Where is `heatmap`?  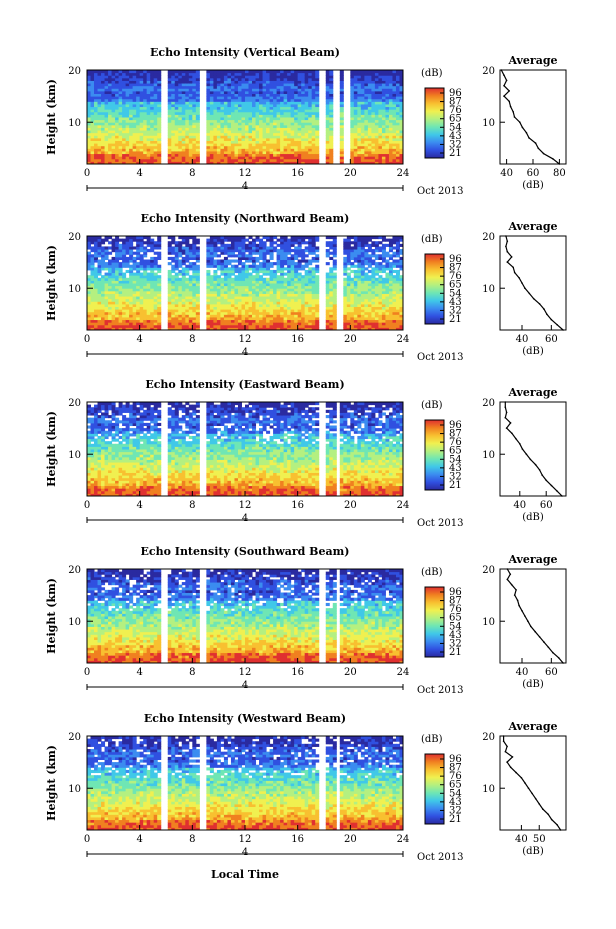 heatmap is located at coordinates (245, 117).